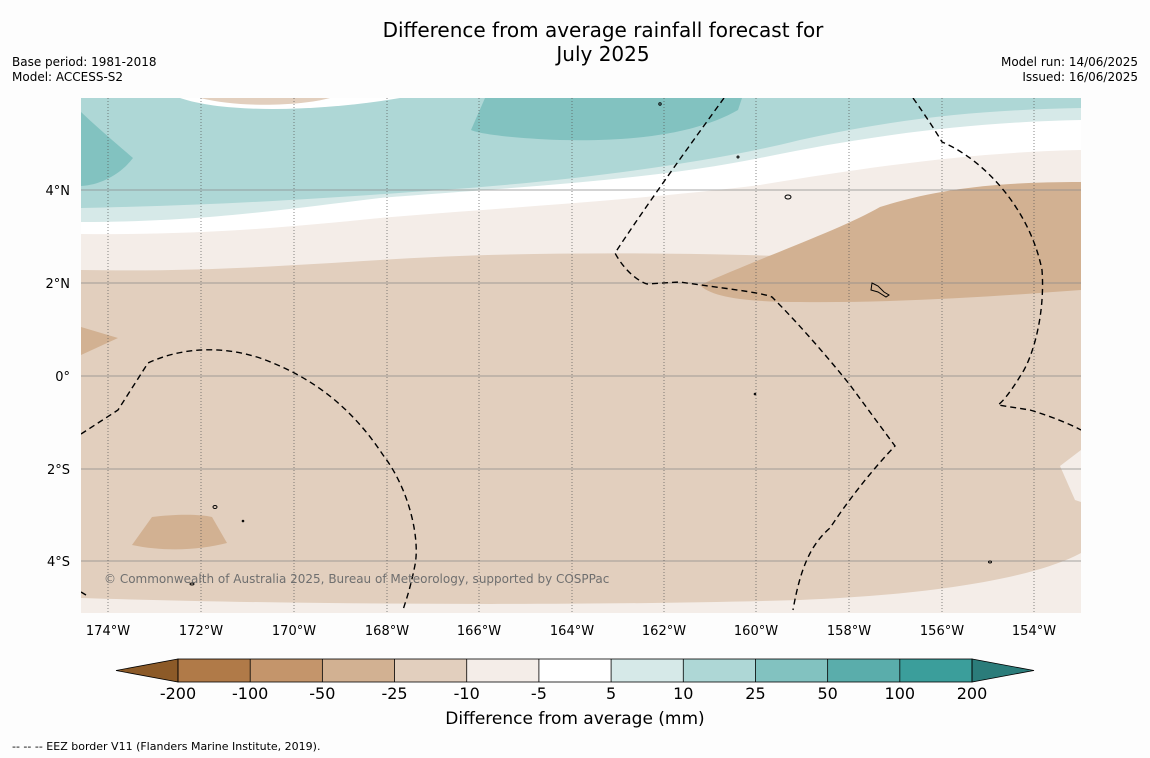 The image size is (1150, 758). I want to click on meta-right: Model run: 14/06/2025 Issued: 16/06/2025, so click(1069, 70).